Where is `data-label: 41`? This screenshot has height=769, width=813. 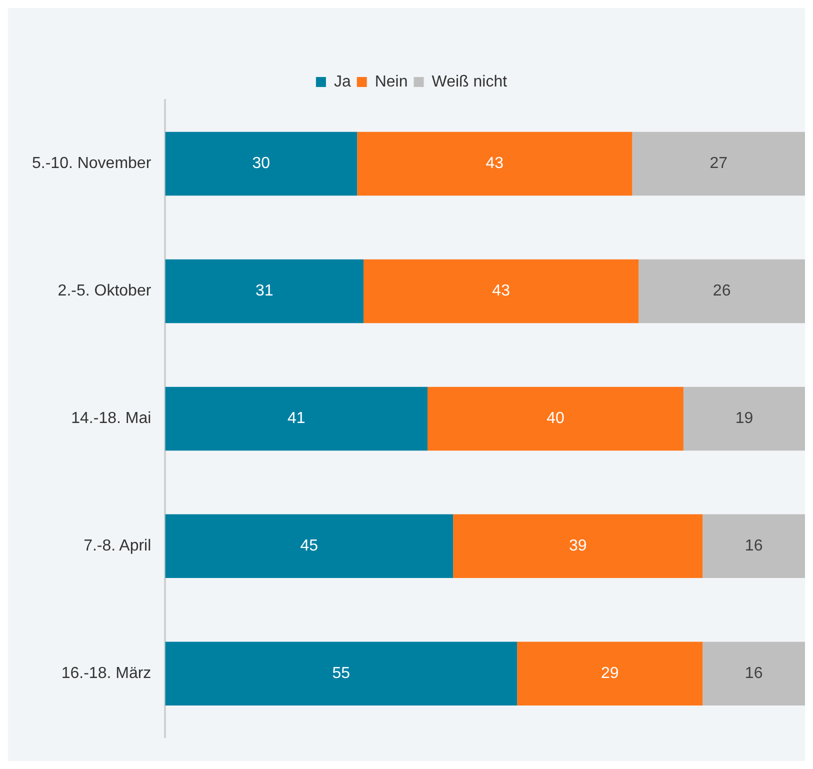 data-label: 41 is located at coordinates (296, 419).